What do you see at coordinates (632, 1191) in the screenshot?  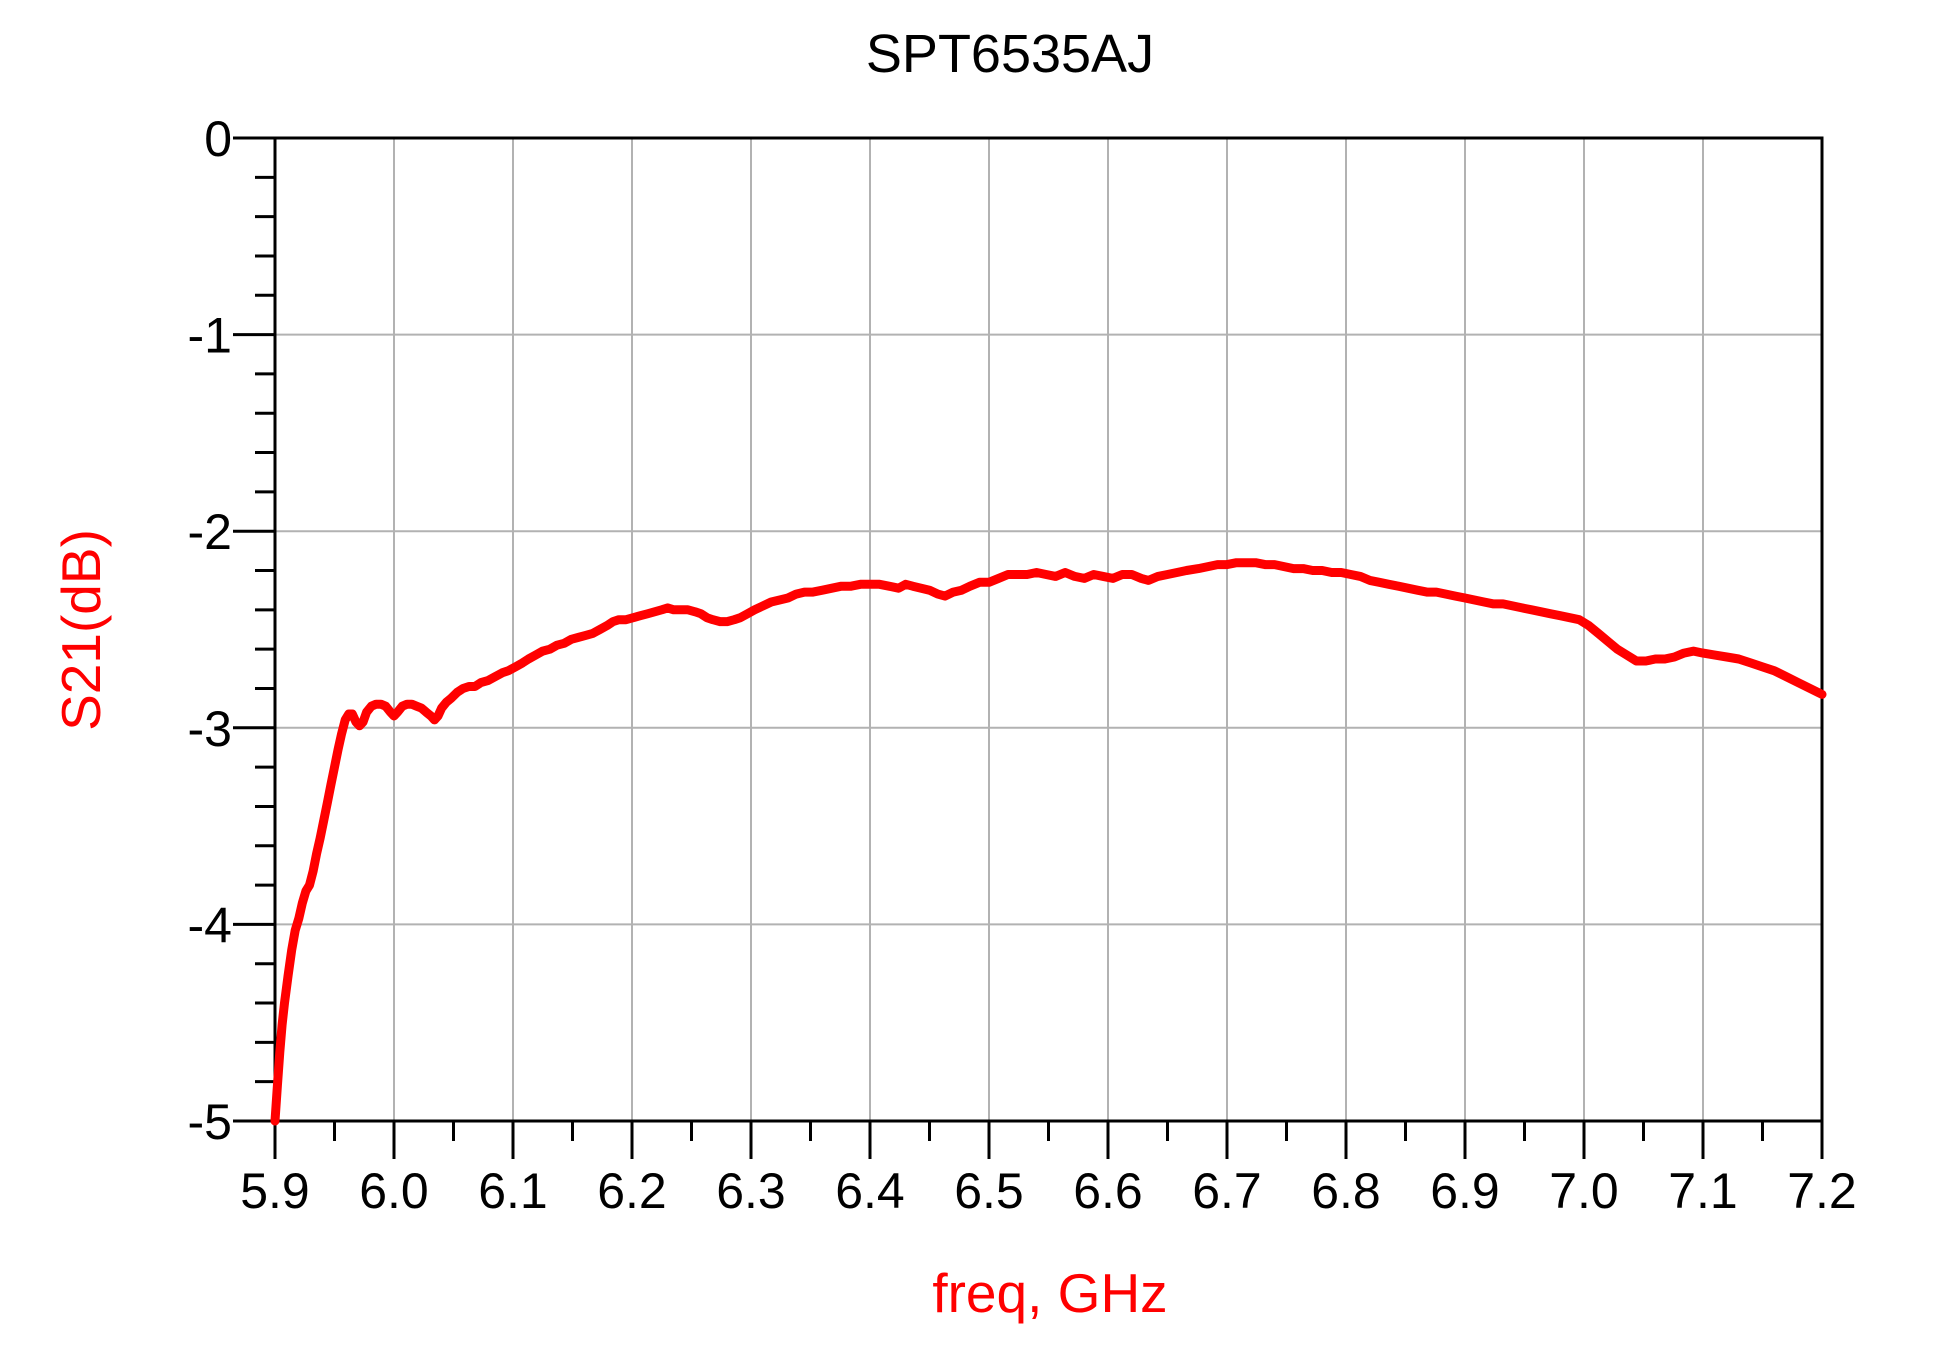 I see `x-tick-label: 6.2` at bounding box center [632, 1191].